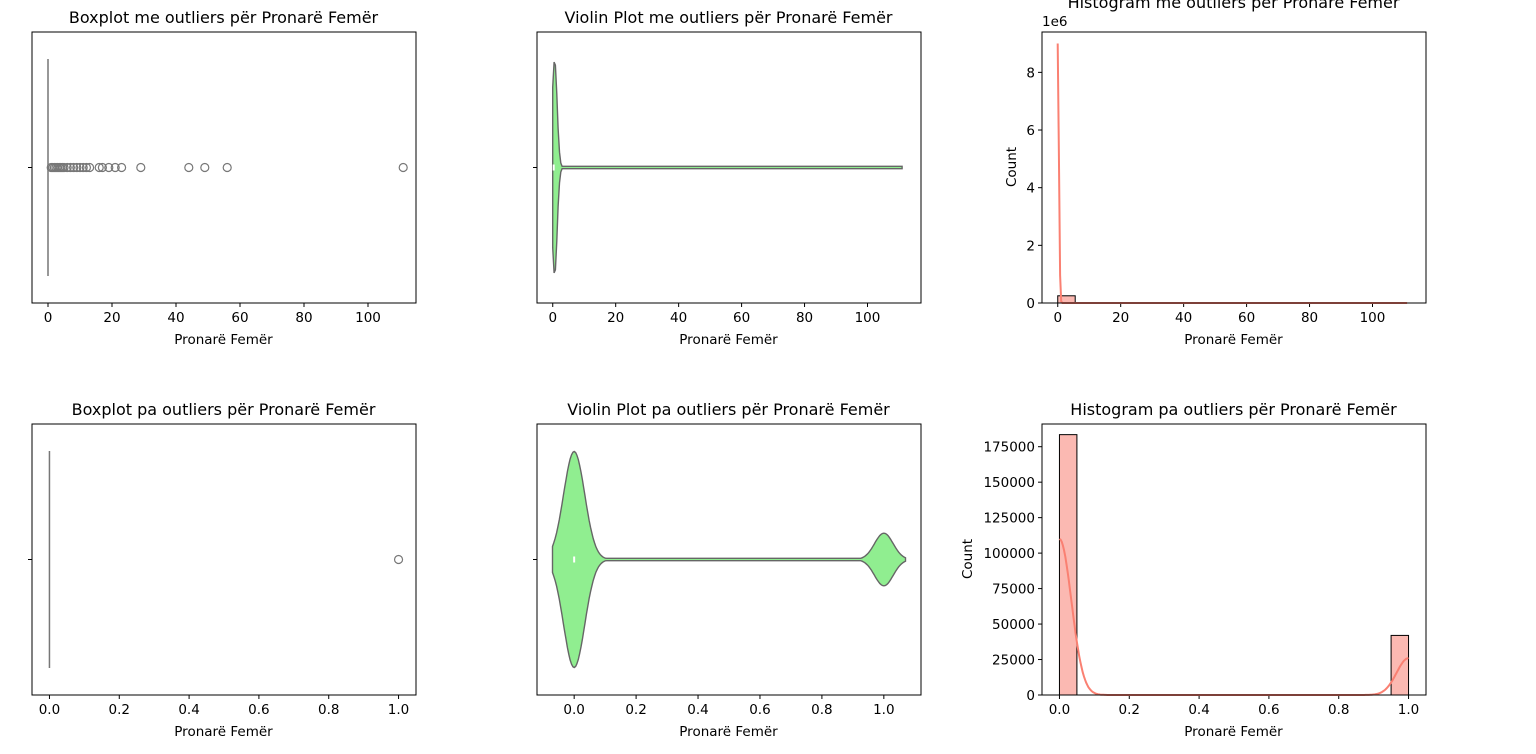 Image resolution: width=1536 pixels, height=754 pixels. Describe the element at coordinates (1009, 483) in the screenshot. I see `y-tick-label: 150000` at that location.